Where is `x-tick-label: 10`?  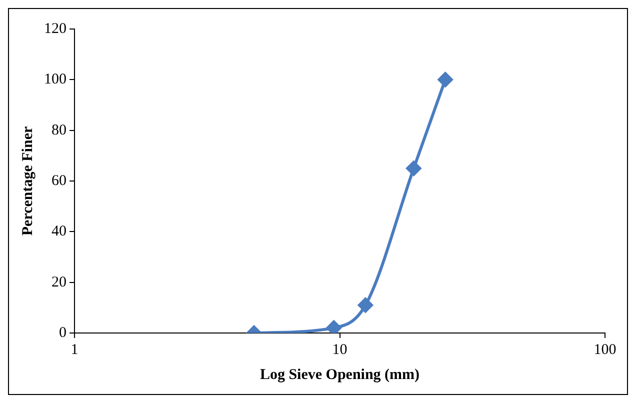 x-tick-label: 10 is located at coordinates (340, 350).